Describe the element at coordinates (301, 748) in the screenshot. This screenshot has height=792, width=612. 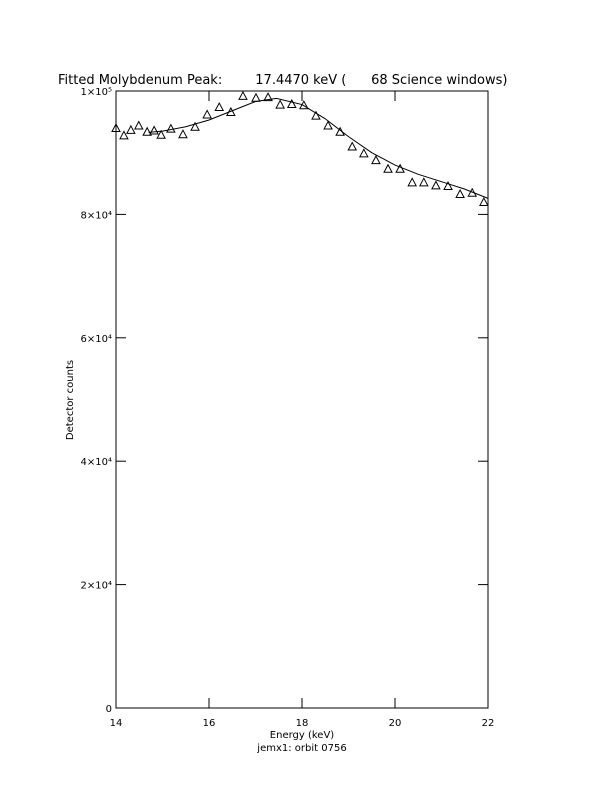
I see `x-axis-sublabel: jemx1: orbit 0756` at that location.